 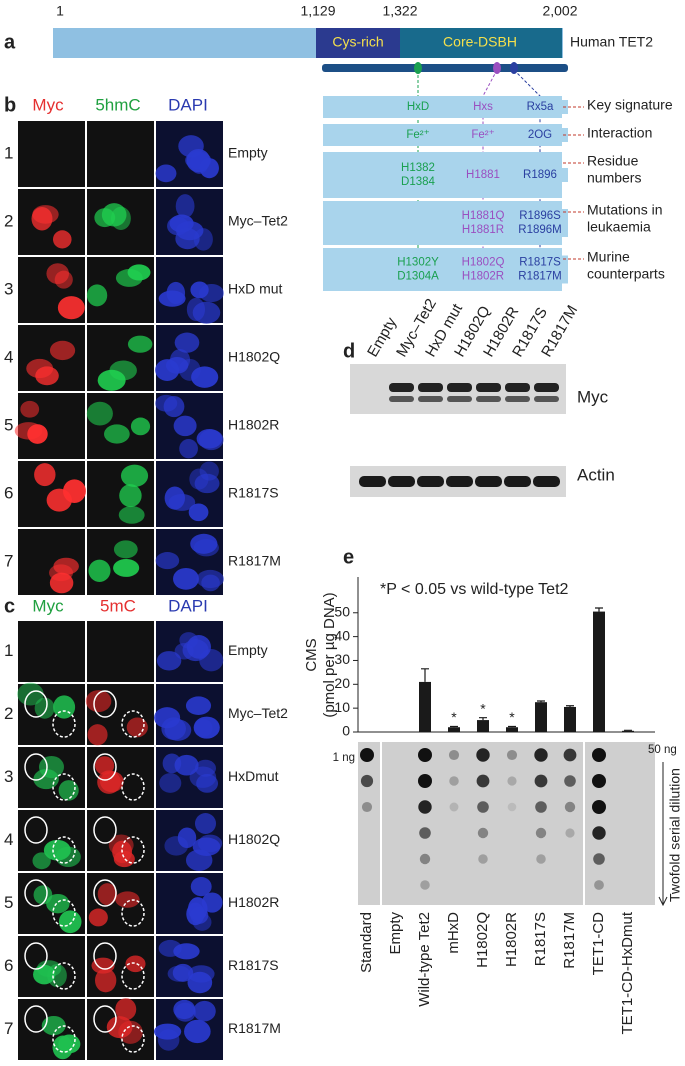 I want to click on row-number: 7, so click(x=8, y=1028).